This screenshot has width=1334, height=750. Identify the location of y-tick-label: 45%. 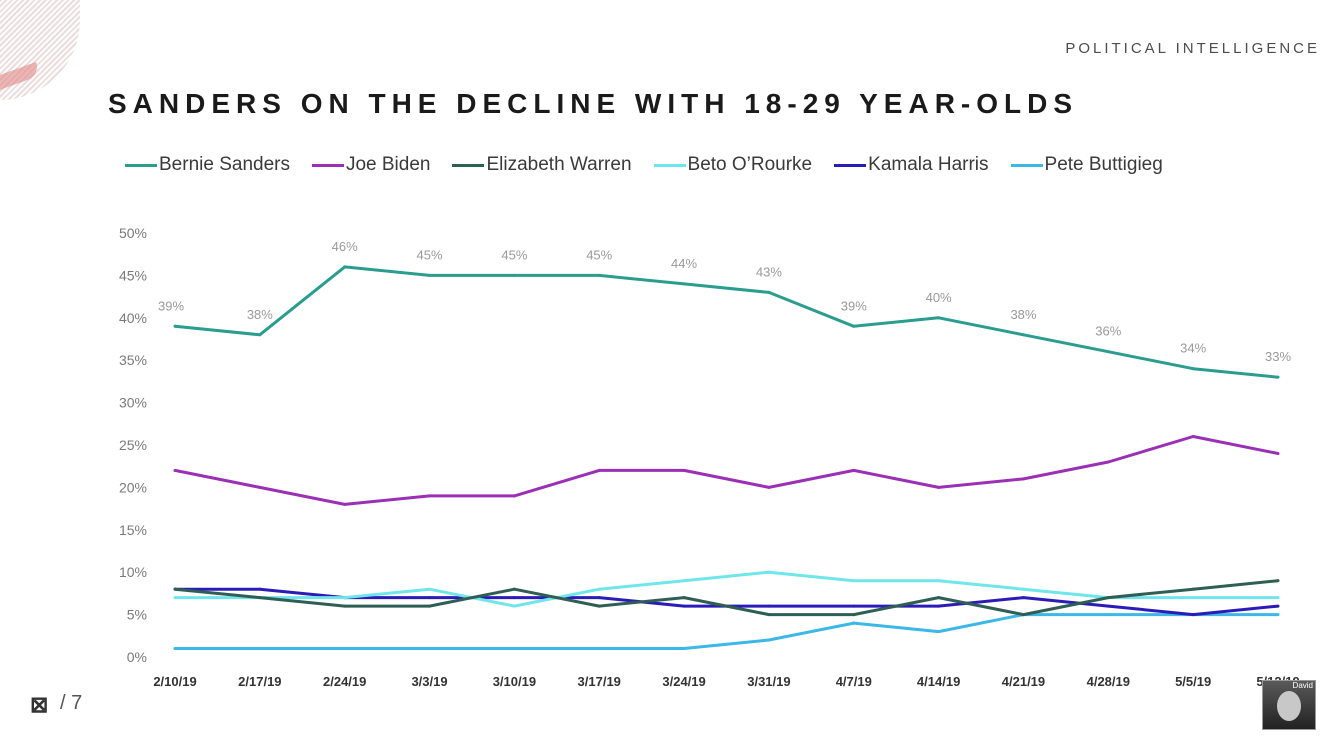
(133, 275).